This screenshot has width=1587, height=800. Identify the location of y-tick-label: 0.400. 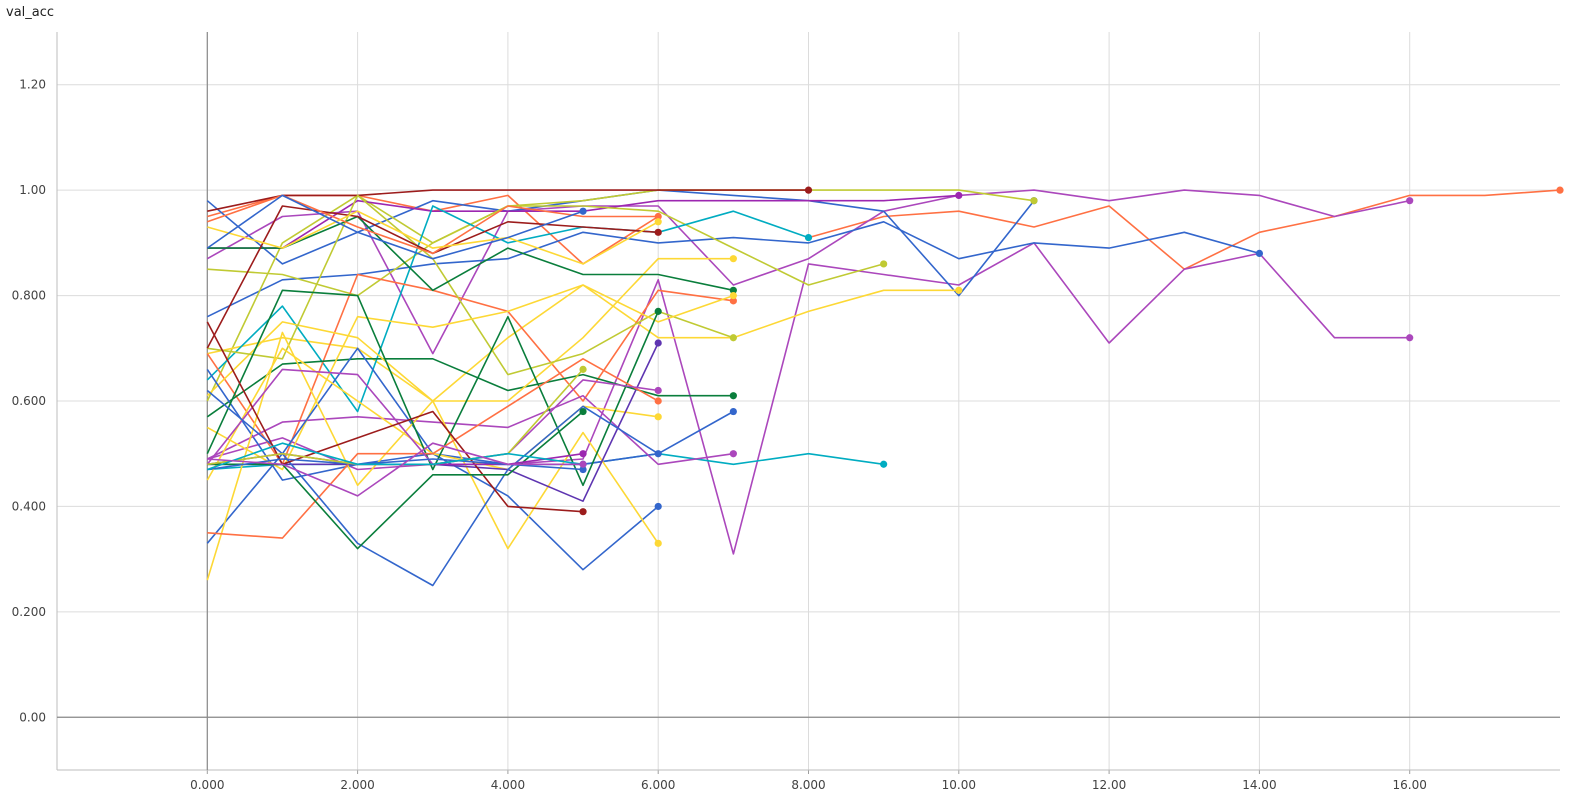
(29, 506).